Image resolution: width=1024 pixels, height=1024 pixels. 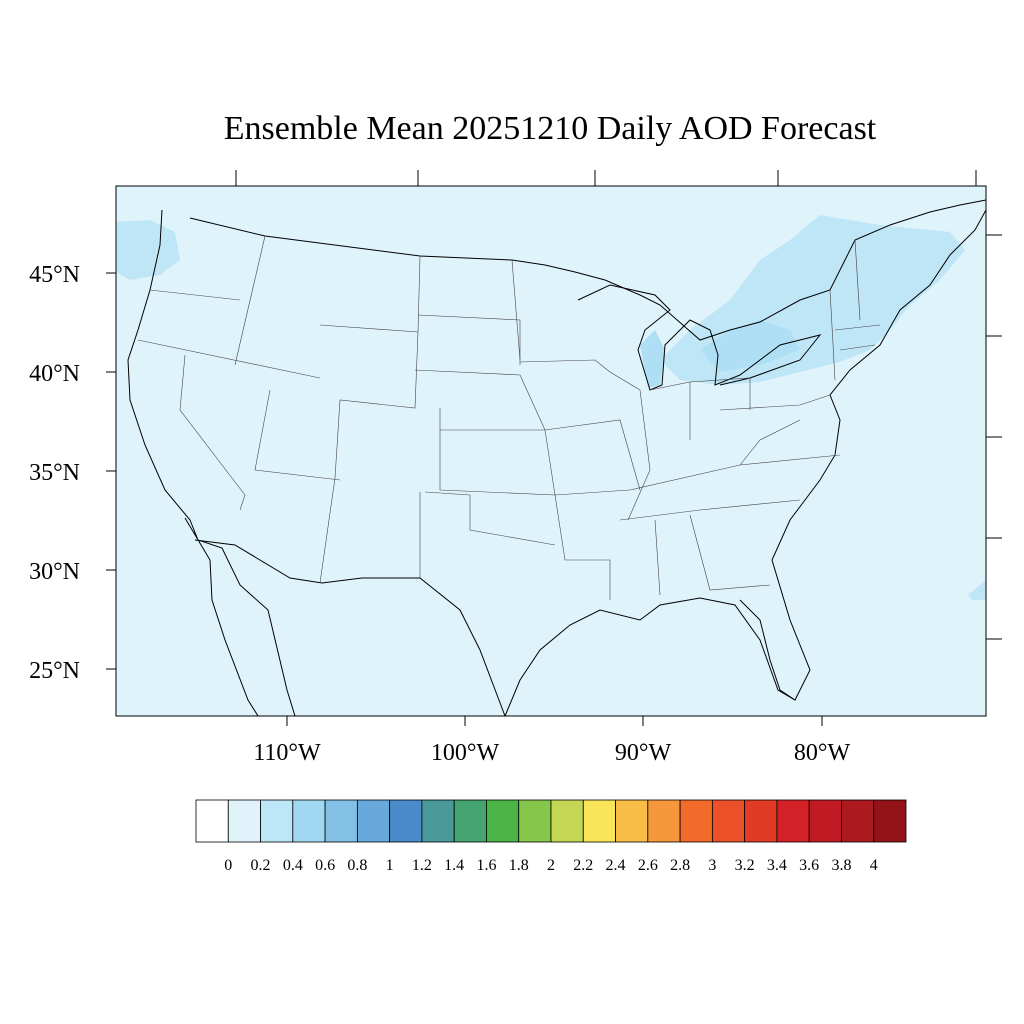 What do you see at coordinates (54, 671) in the screenshot?
I see `lat-label: 25°N` at bounding box center [54, 671].